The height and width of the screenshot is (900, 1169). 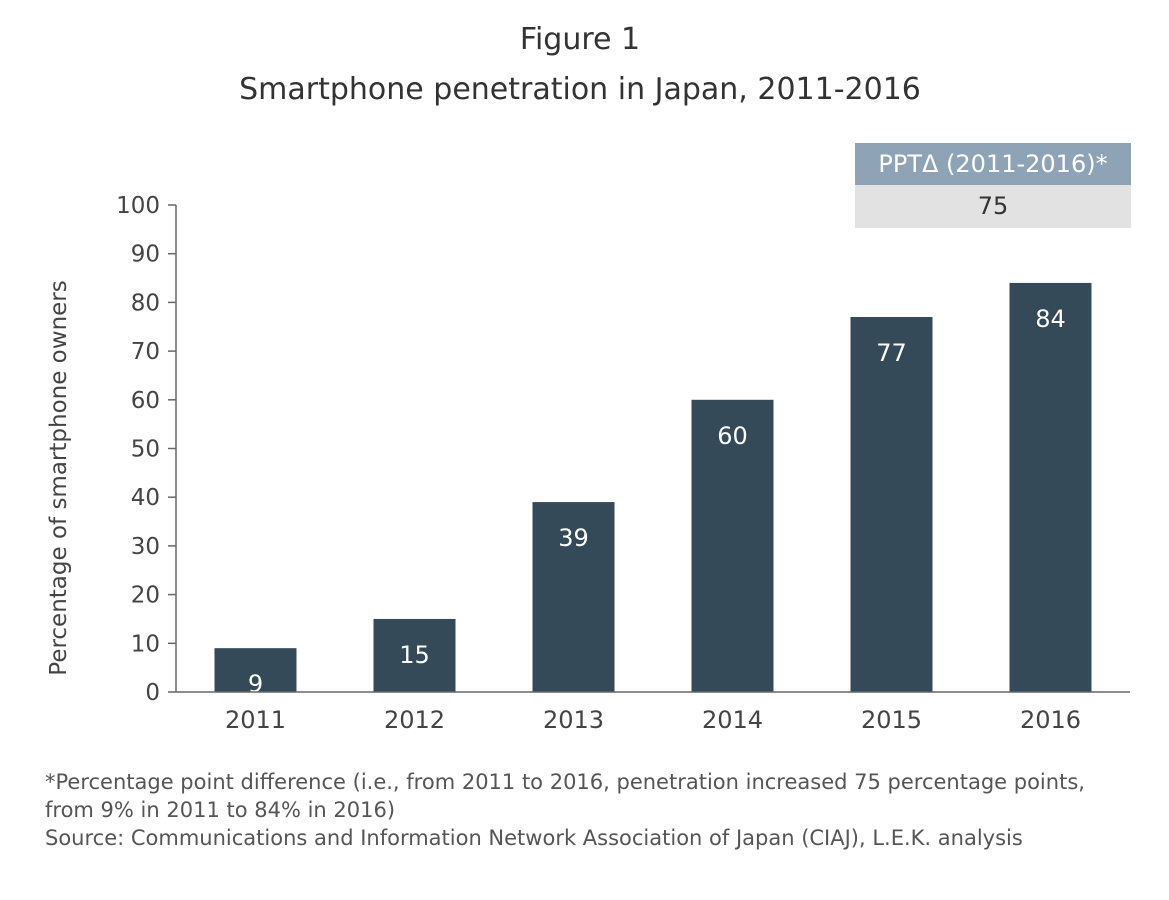 I want to click on data-label-2016: 84, so click(x=1050, y=319).